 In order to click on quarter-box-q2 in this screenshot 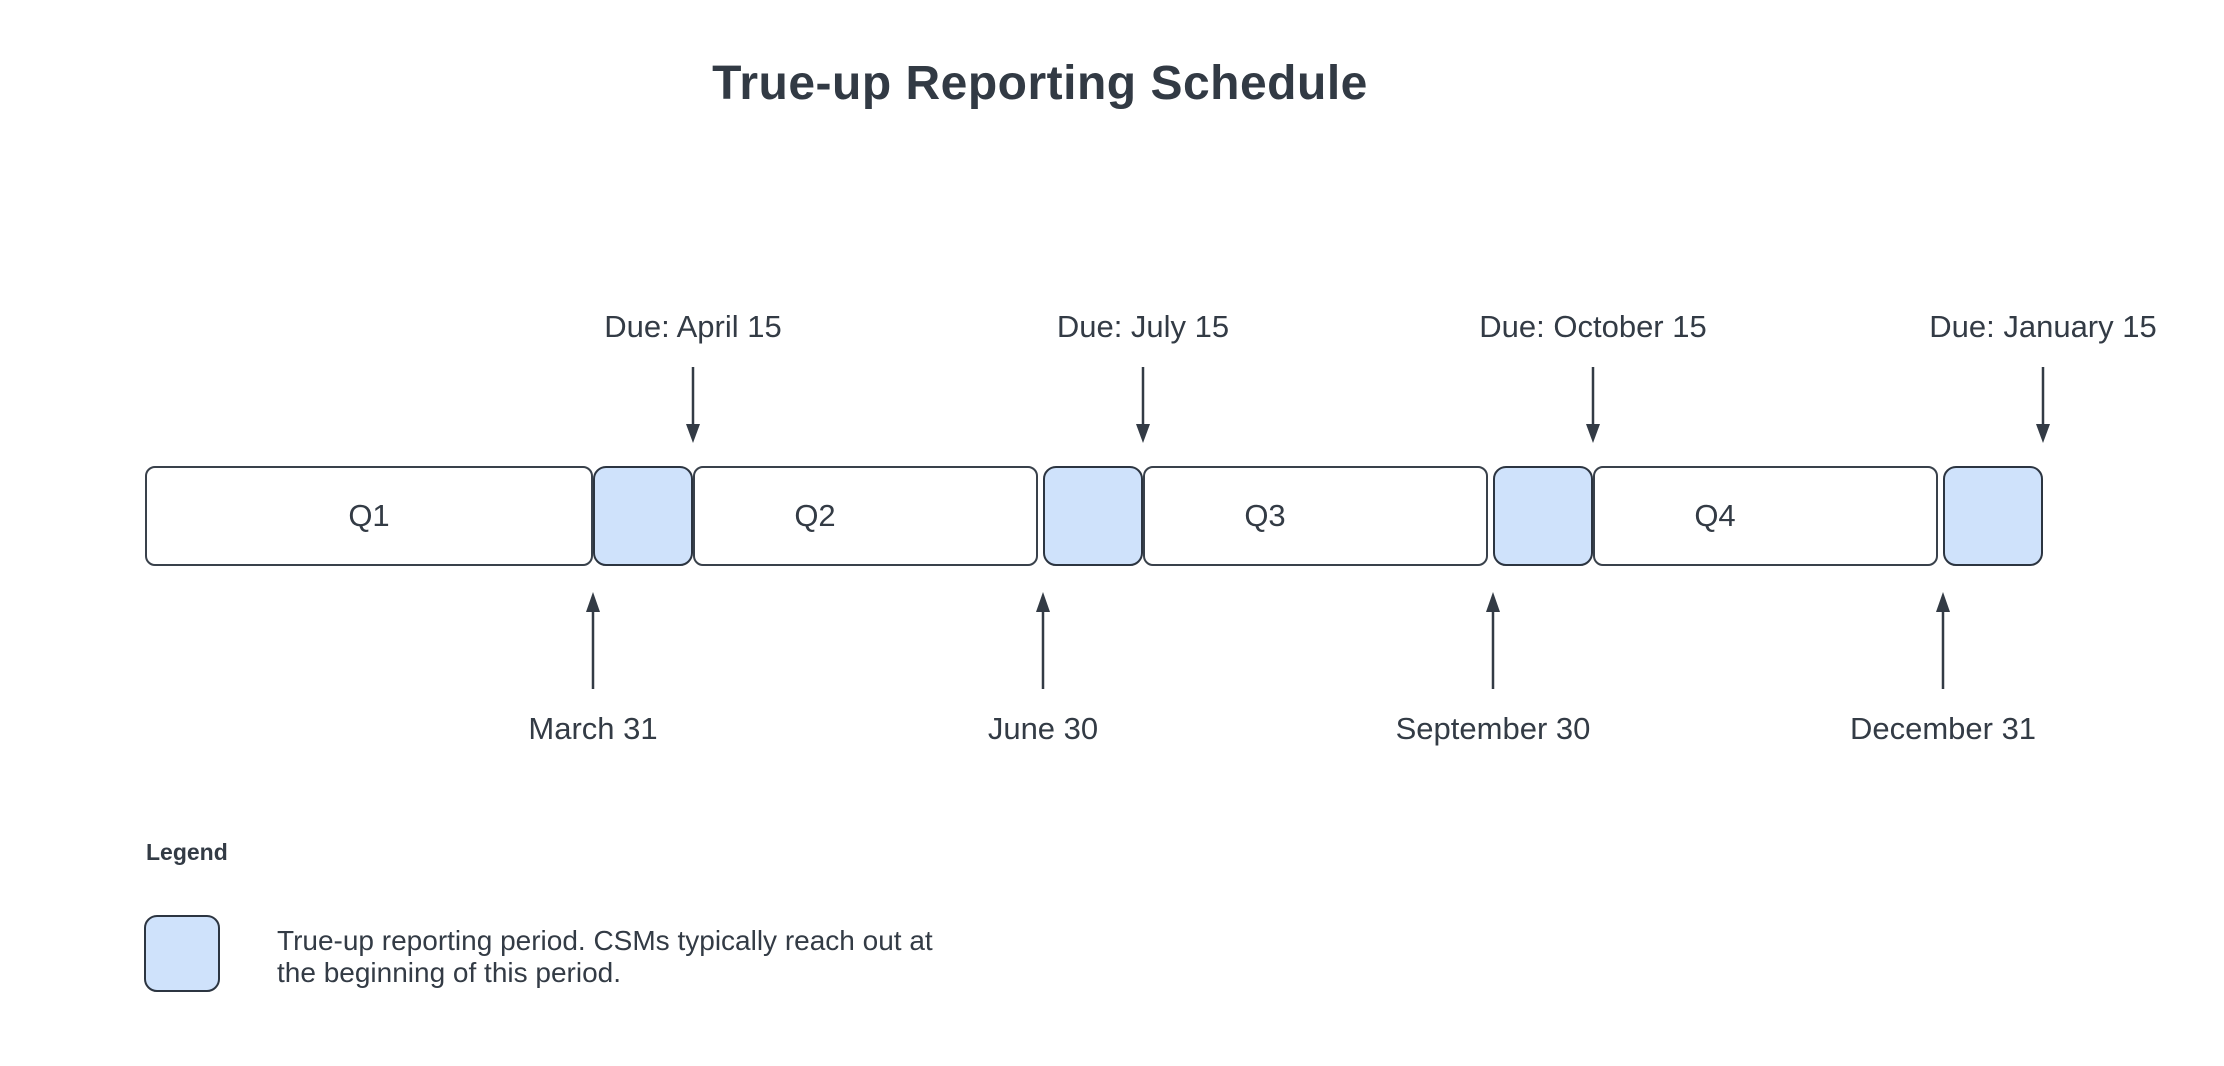, I will do `click(865, 516)`.